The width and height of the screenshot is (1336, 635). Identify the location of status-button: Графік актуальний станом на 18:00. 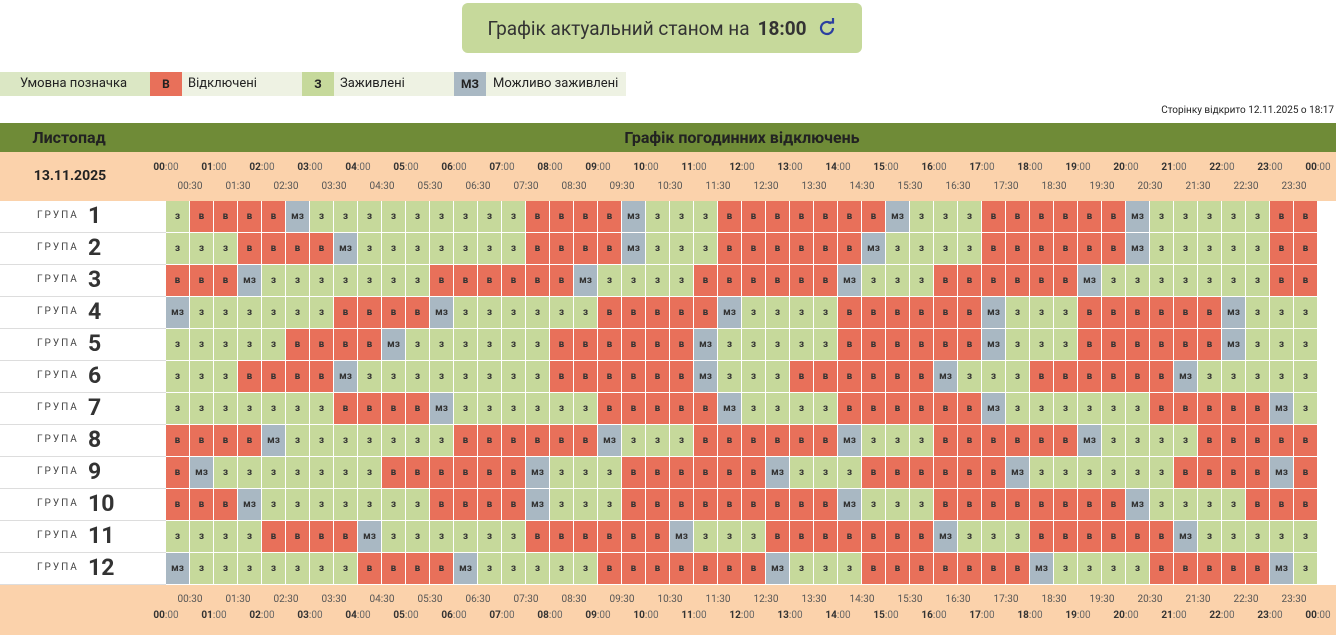
(662, 28).